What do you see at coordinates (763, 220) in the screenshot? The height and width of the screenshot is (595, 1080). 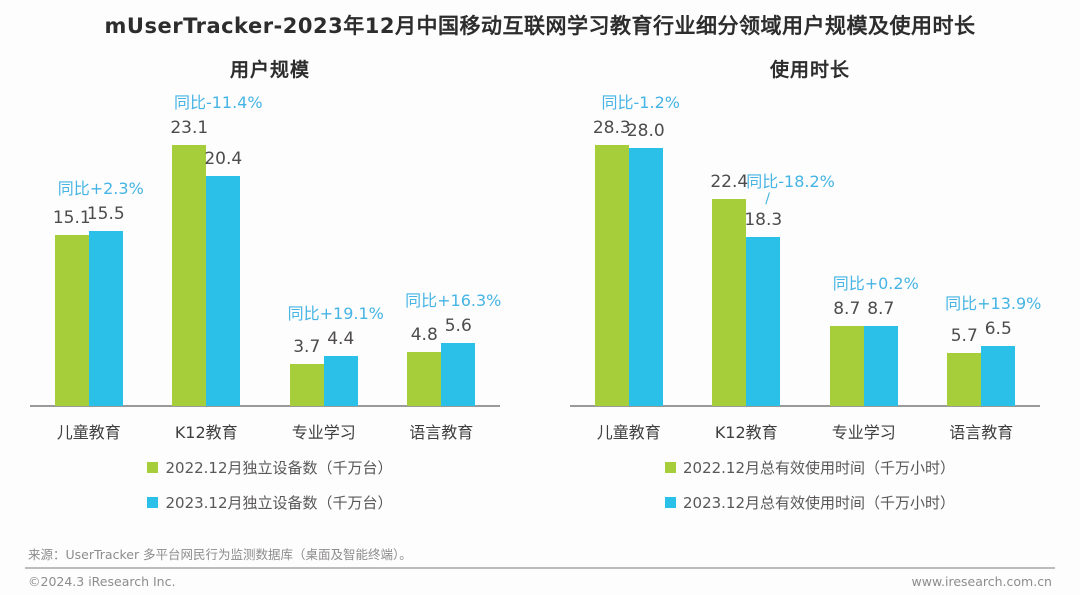 I see `value-label-2023: 18.3` at bounding box center [763, 220].